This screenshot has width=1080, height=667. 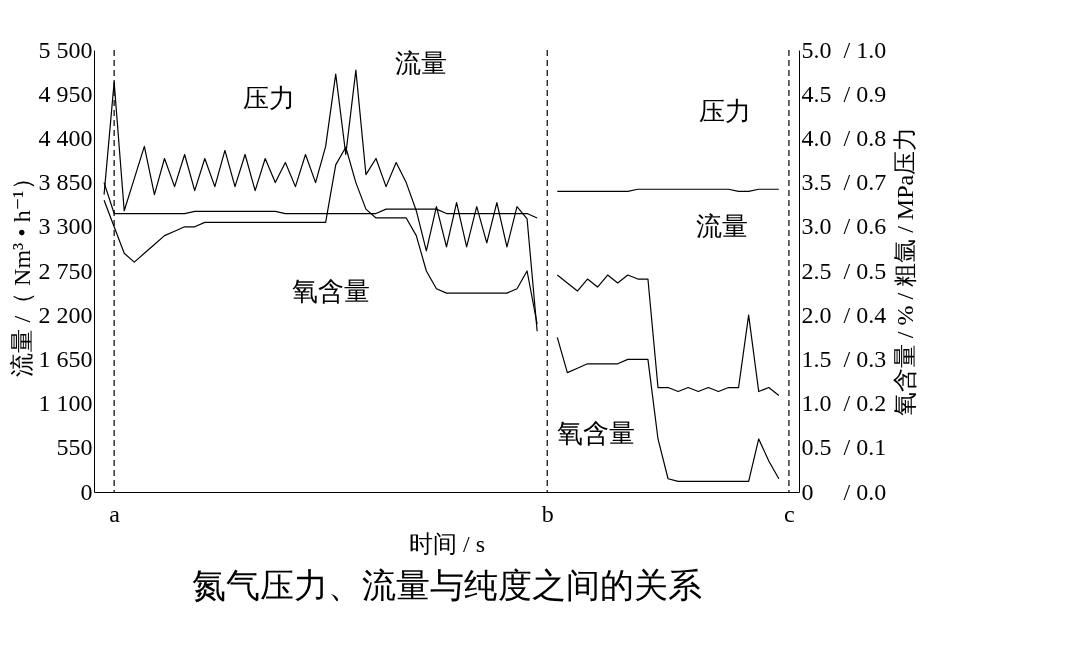 What do you see at coordinates (865, 314) in the screenshot?
I see `y3-tick-label: / 0.4` at bounding box center [865, 314].